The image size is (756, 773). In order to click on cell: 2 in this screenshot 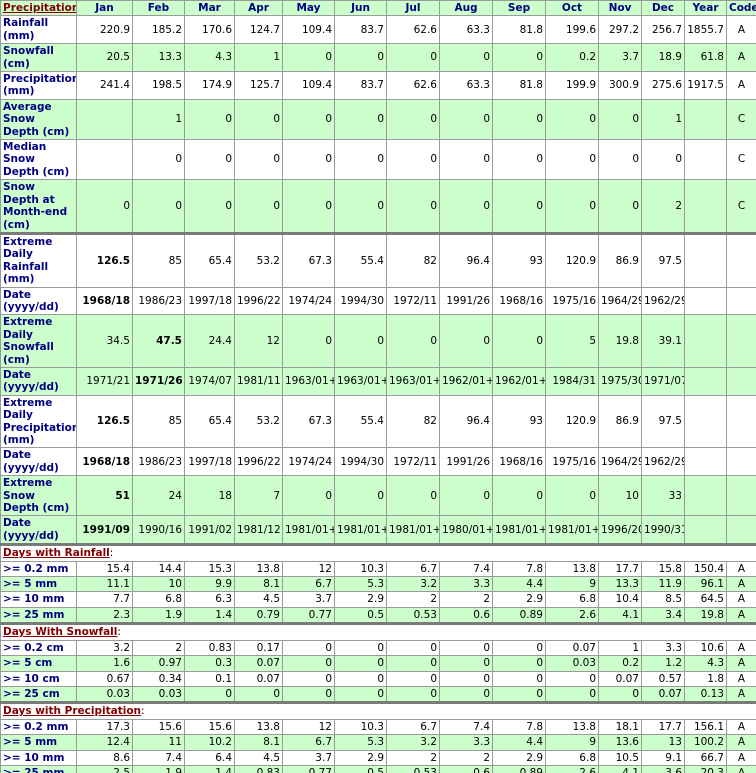, I will do `click(466, 757)`.